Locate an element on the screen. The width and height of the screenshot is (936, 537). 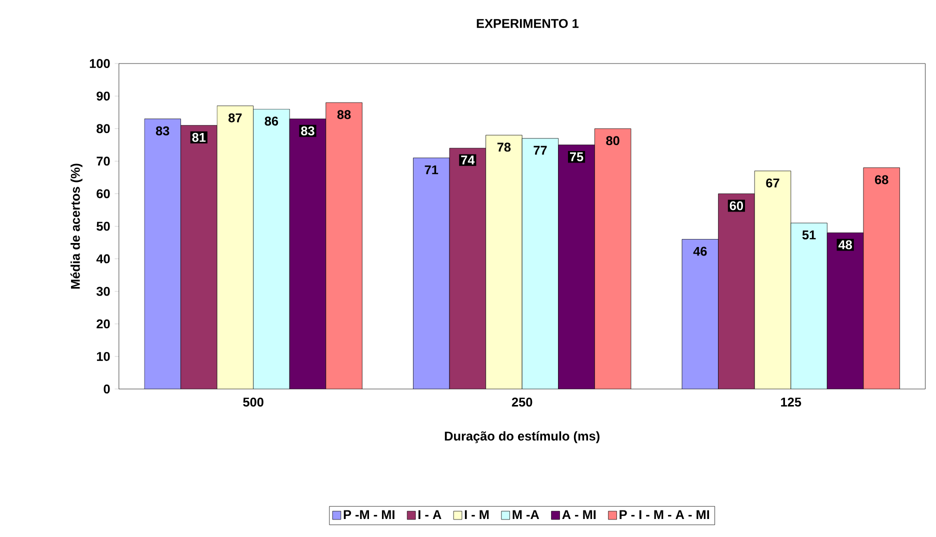
data-label: 86 is located at coordinates (271, 121).